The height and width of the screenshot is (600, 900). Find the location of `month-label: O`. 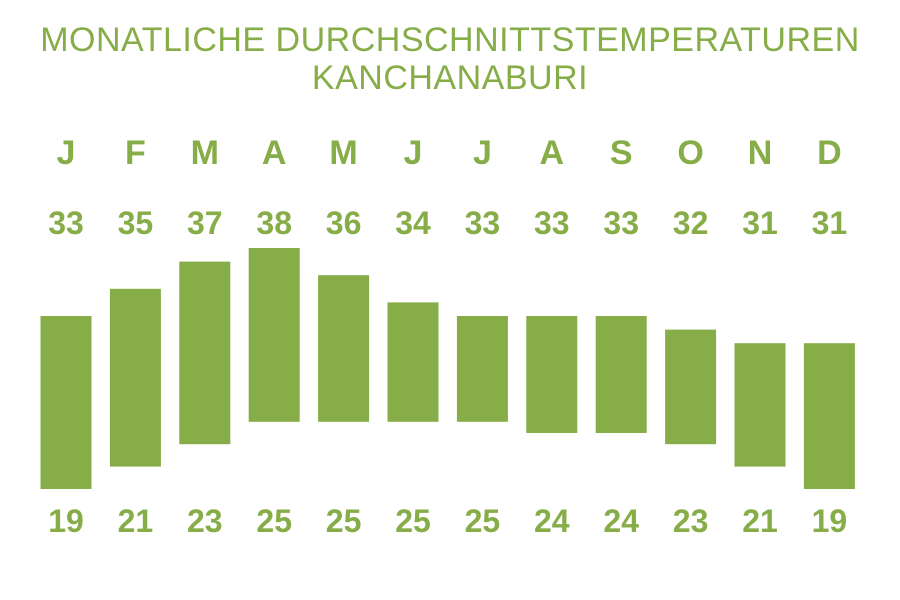

month-label: O is located at coordinates (690, 153).